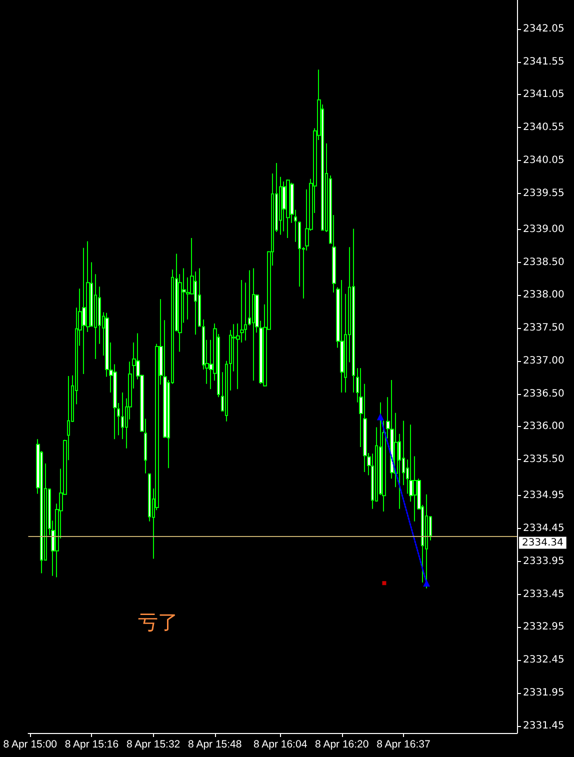  What do you see at coordinates (280, 744) in the screenshot?
I see `x-tick-label: 8 Apr 16:04` at bounding box center [280, 744].